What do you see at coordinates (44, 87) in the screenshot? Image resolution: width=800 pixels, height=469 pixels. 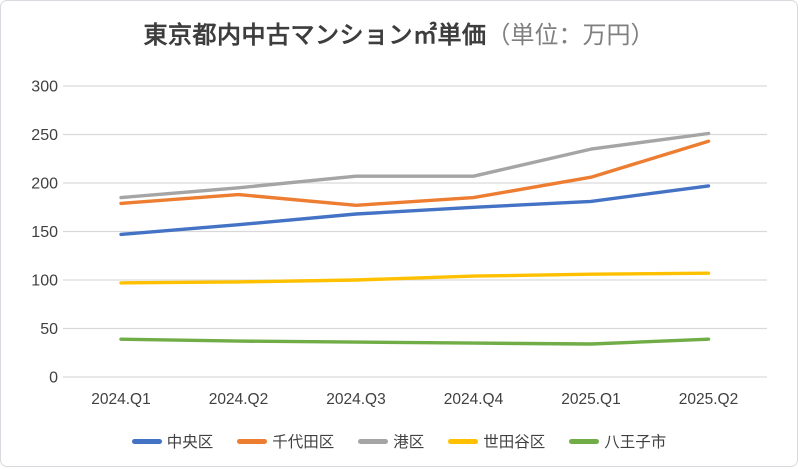 I see `y-tick-label-300: 300` at bounding box center [44, 87].